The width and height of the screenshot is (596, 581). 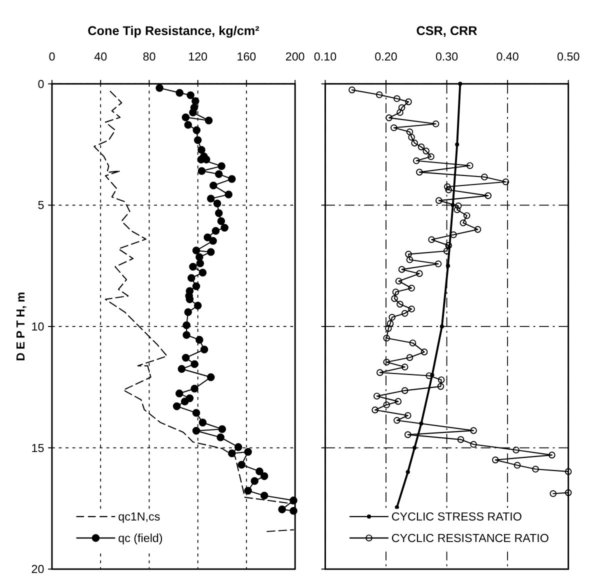 I want to click on legend-label: qc1N,cs, so click(x=139, y=517).